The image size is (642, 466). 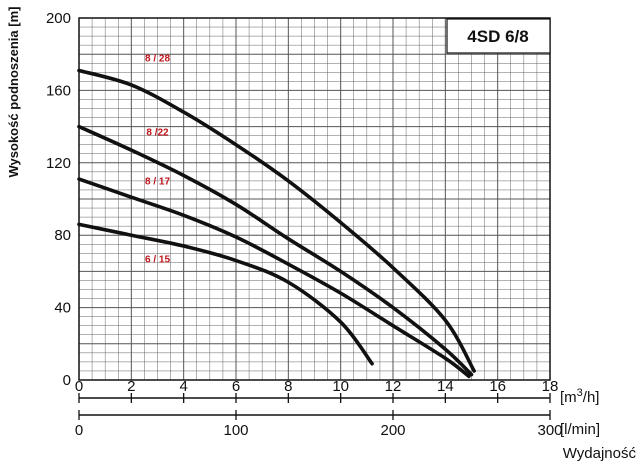 What do you see at coordinates (79, 386) in the screenshot?
I see `x-tick-label: 0` at bounding box center [79, 386].